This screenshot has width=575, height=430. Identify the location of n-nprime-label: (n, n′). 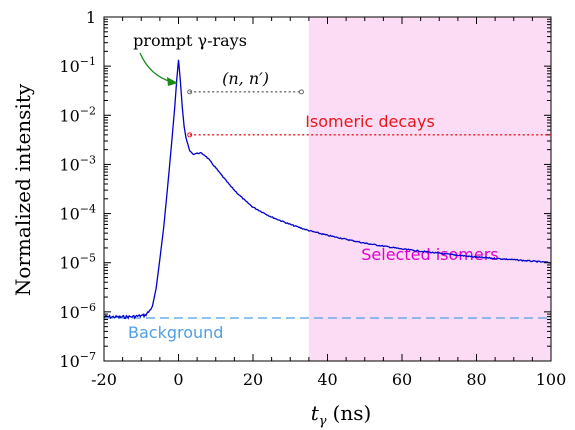
(245, 78).